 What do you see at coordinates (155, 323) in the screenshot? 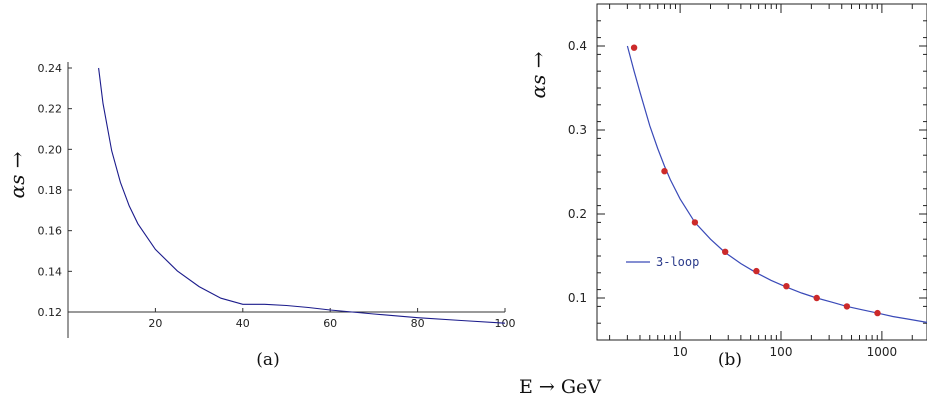
I see `chart-a-xtick-label: 20` at bounding box center [155, 323].